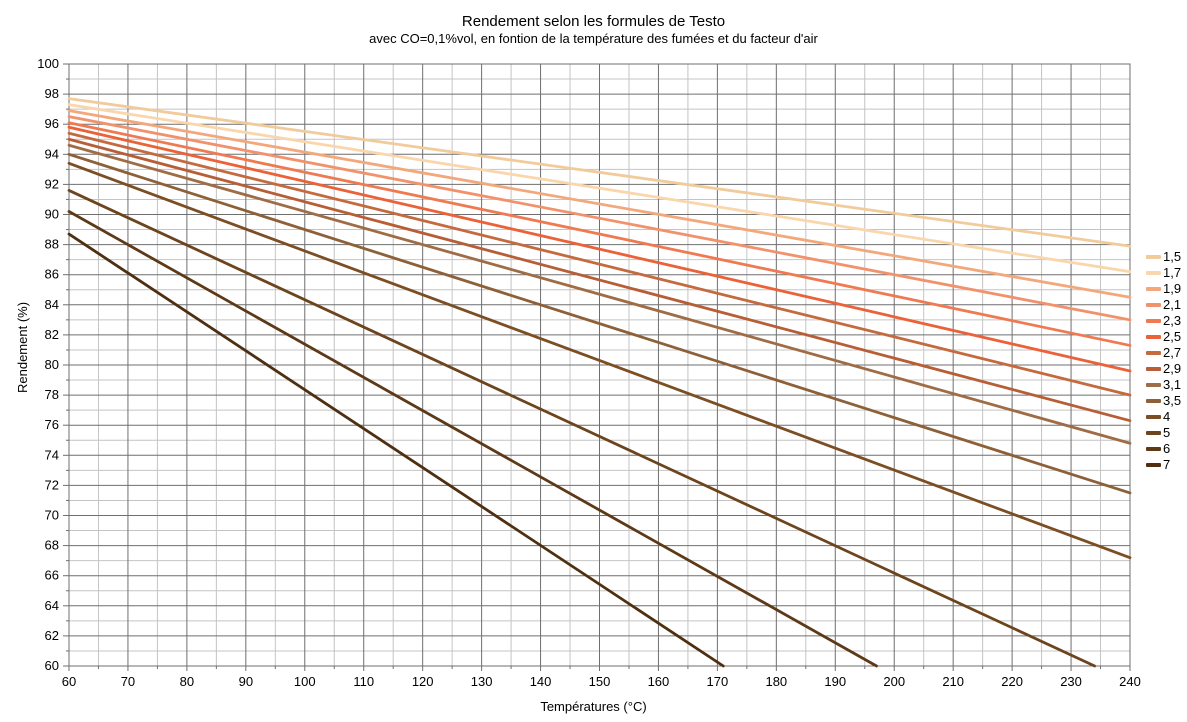 The image size is (1187, 722). I want to click on x-tick-label: 140, so click(541, 681).